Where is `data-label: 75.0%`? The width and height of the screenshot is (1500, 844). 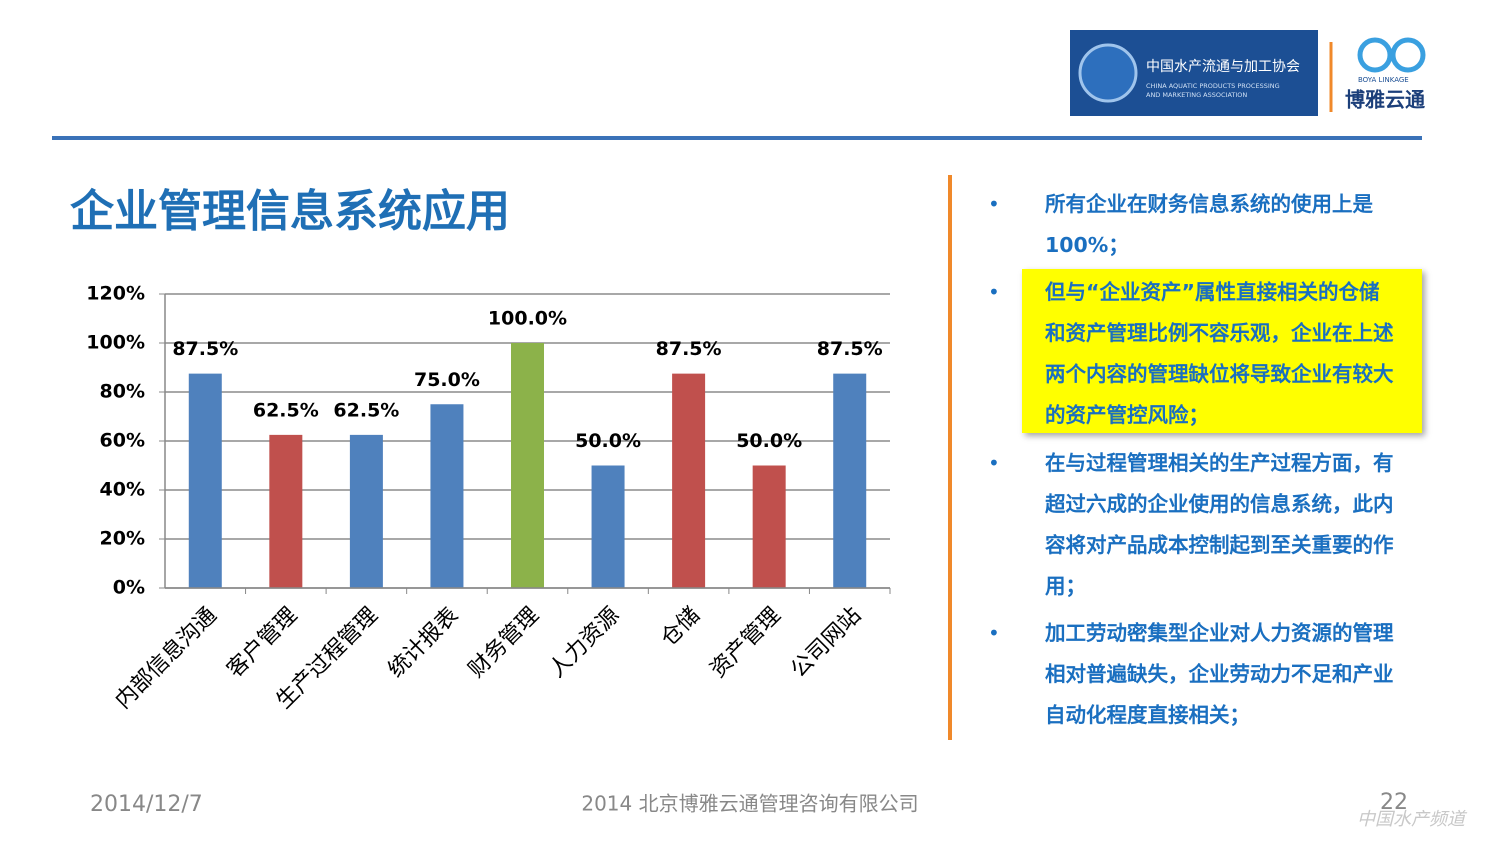 data-label: 75.0% is located at coordinates (447, 380).